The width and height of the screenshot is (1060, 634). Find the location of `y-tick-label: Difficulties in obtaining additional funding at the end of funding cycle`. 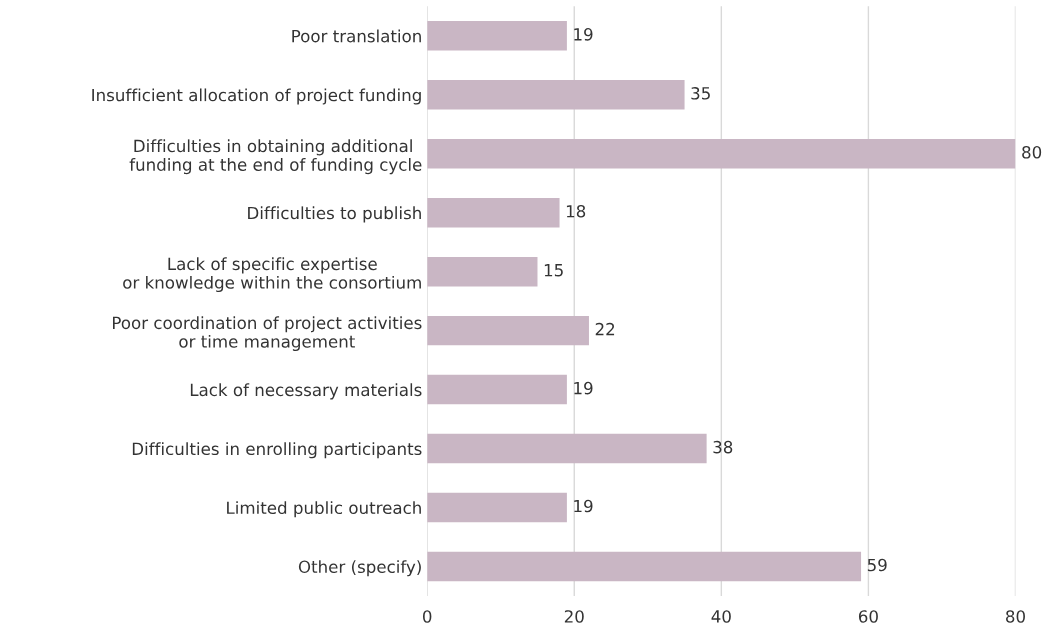

y-tick-label: Difficulties in obtaining additional funding at the end of funding cycle is located at coordinates (275, 157).